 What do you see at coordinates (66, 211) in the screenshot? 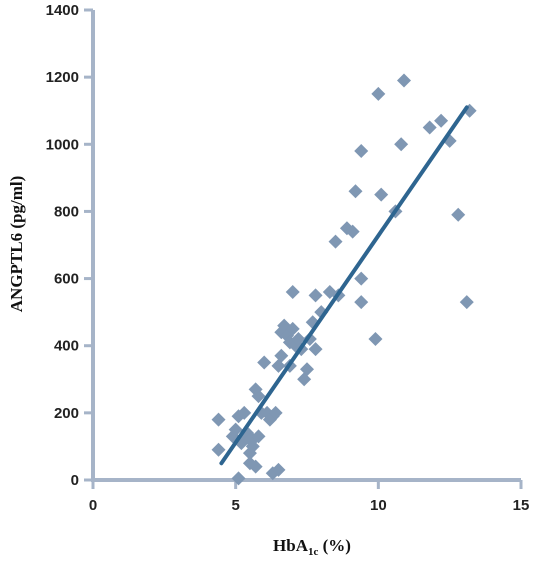
I see `y-tick-label: 800` at bounding box center [66, 211].